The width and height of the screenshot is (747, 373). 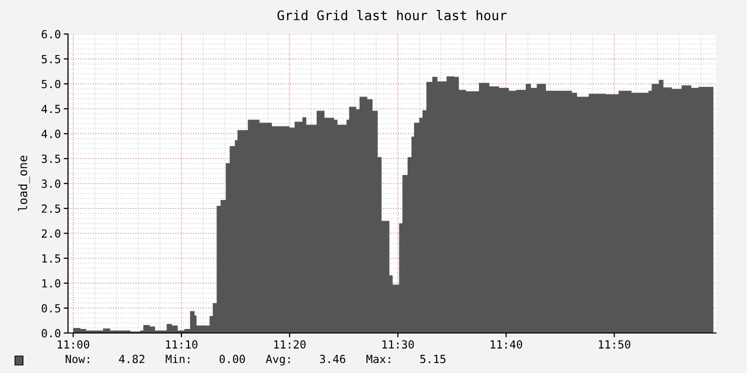 I want to click on y-tick-label: 0.0, so click(x=51, y=333).